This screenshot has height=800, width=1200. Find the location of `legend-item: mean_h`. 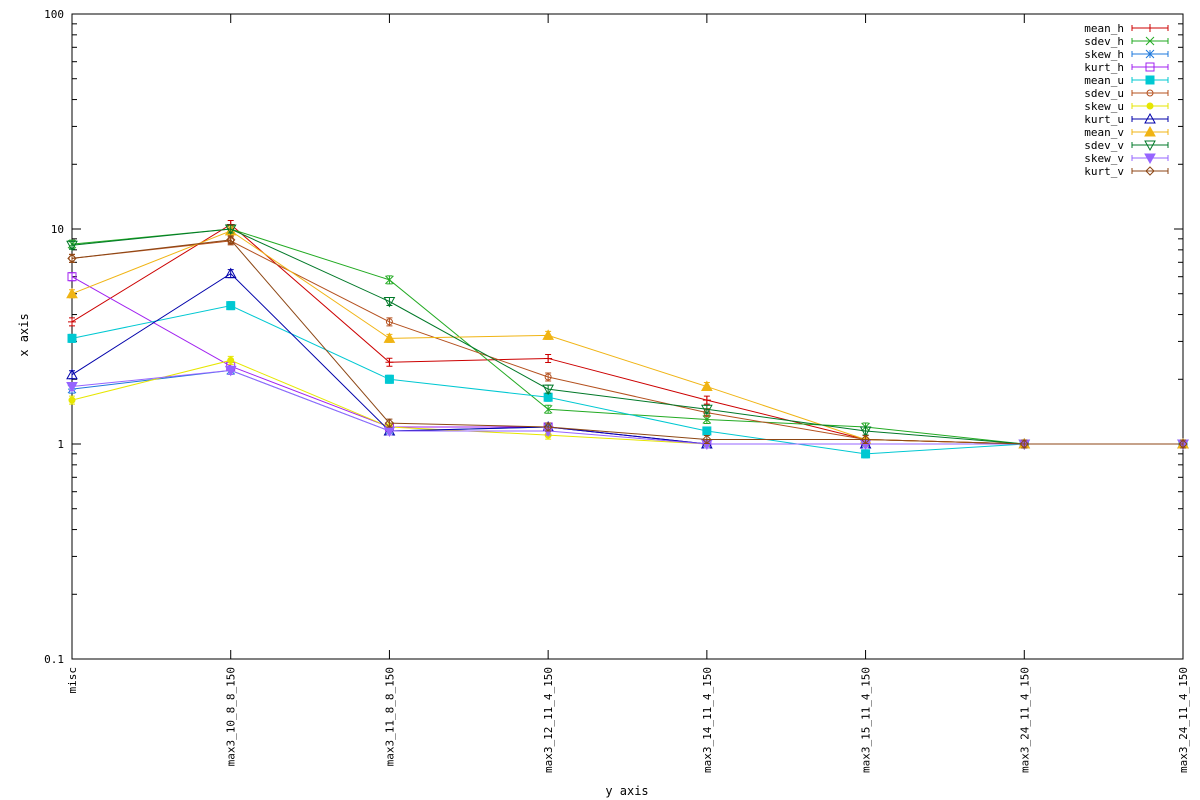

legend-item: mean_h is located at coordinates (1126, 28).